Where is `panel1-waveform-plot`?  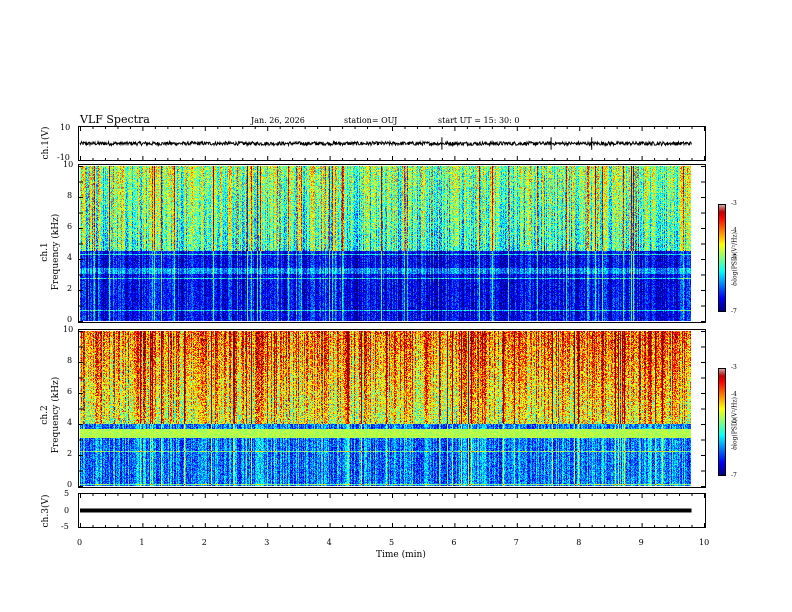 panel1-waveform-plot is located at coordinates (392, 143).